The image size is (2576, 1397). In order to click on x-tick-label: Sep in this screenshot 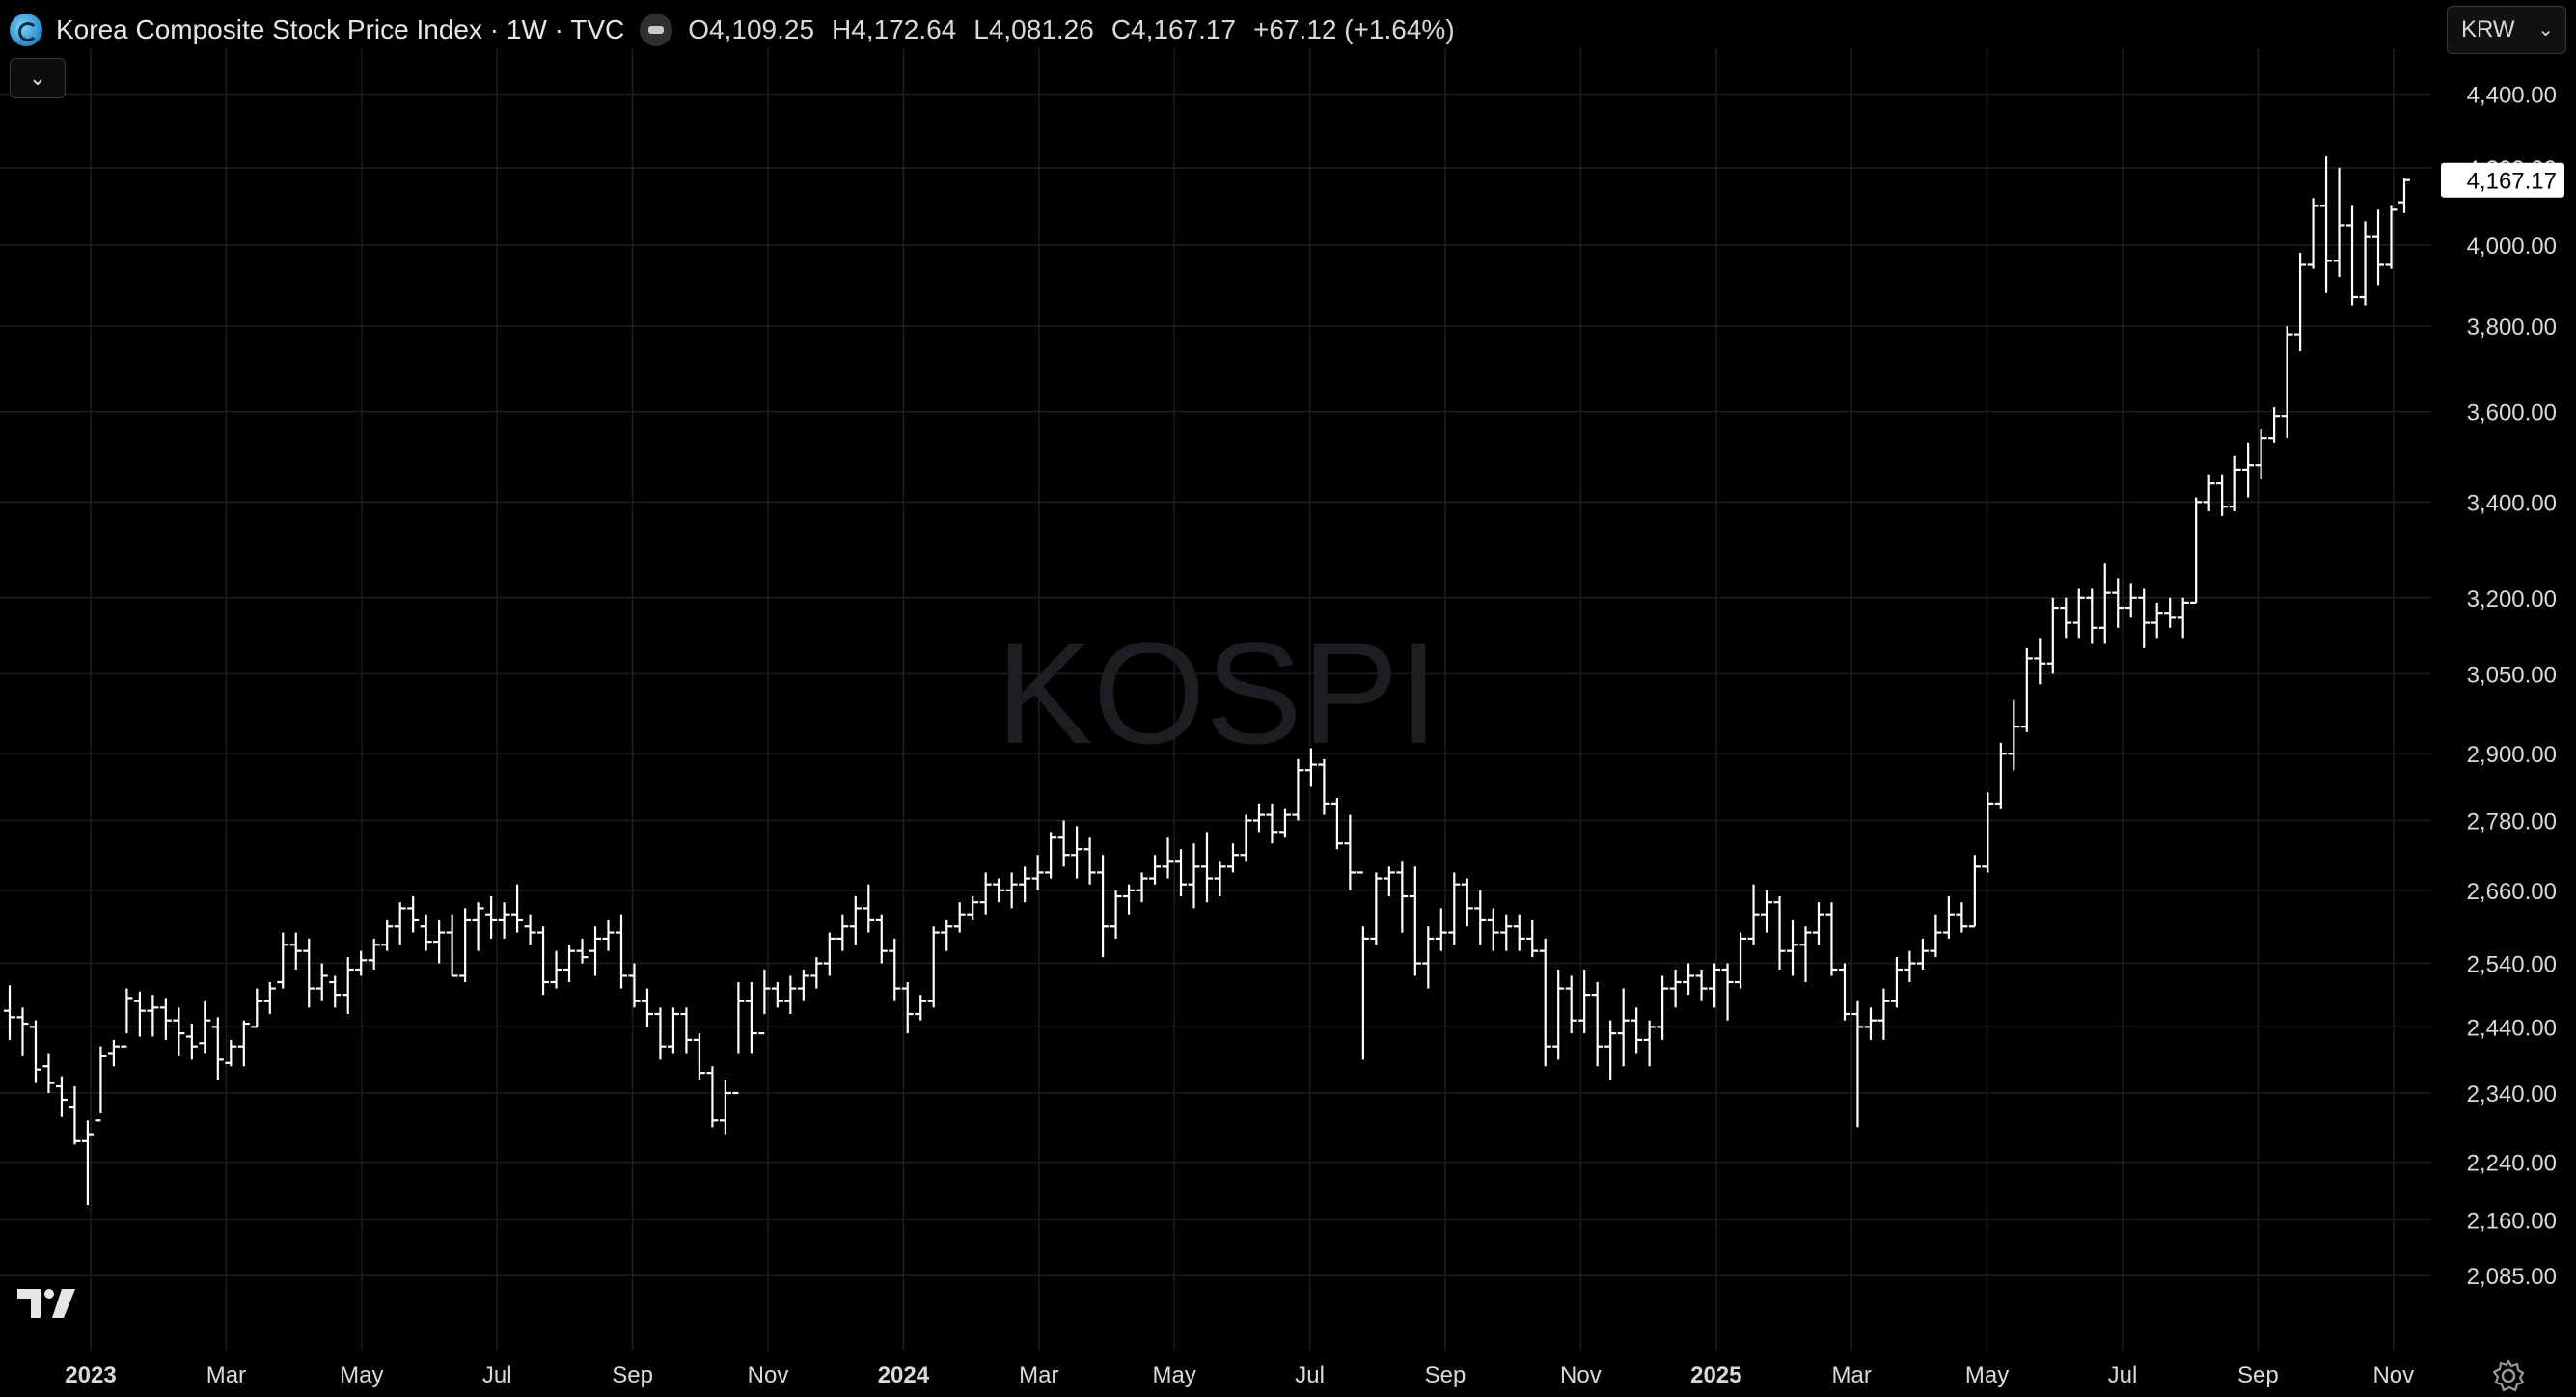, I will do `click(1445, 1375)`.